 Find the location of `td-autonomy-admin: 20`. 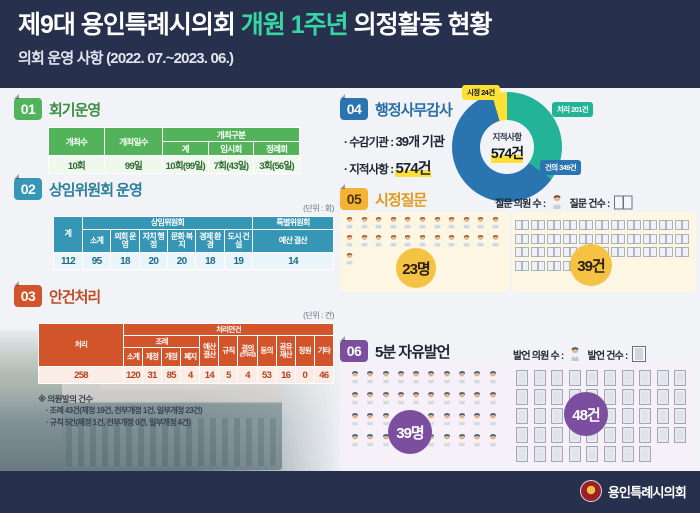

td-autonomy-admin: 20 is located at coordinates (153, 261).